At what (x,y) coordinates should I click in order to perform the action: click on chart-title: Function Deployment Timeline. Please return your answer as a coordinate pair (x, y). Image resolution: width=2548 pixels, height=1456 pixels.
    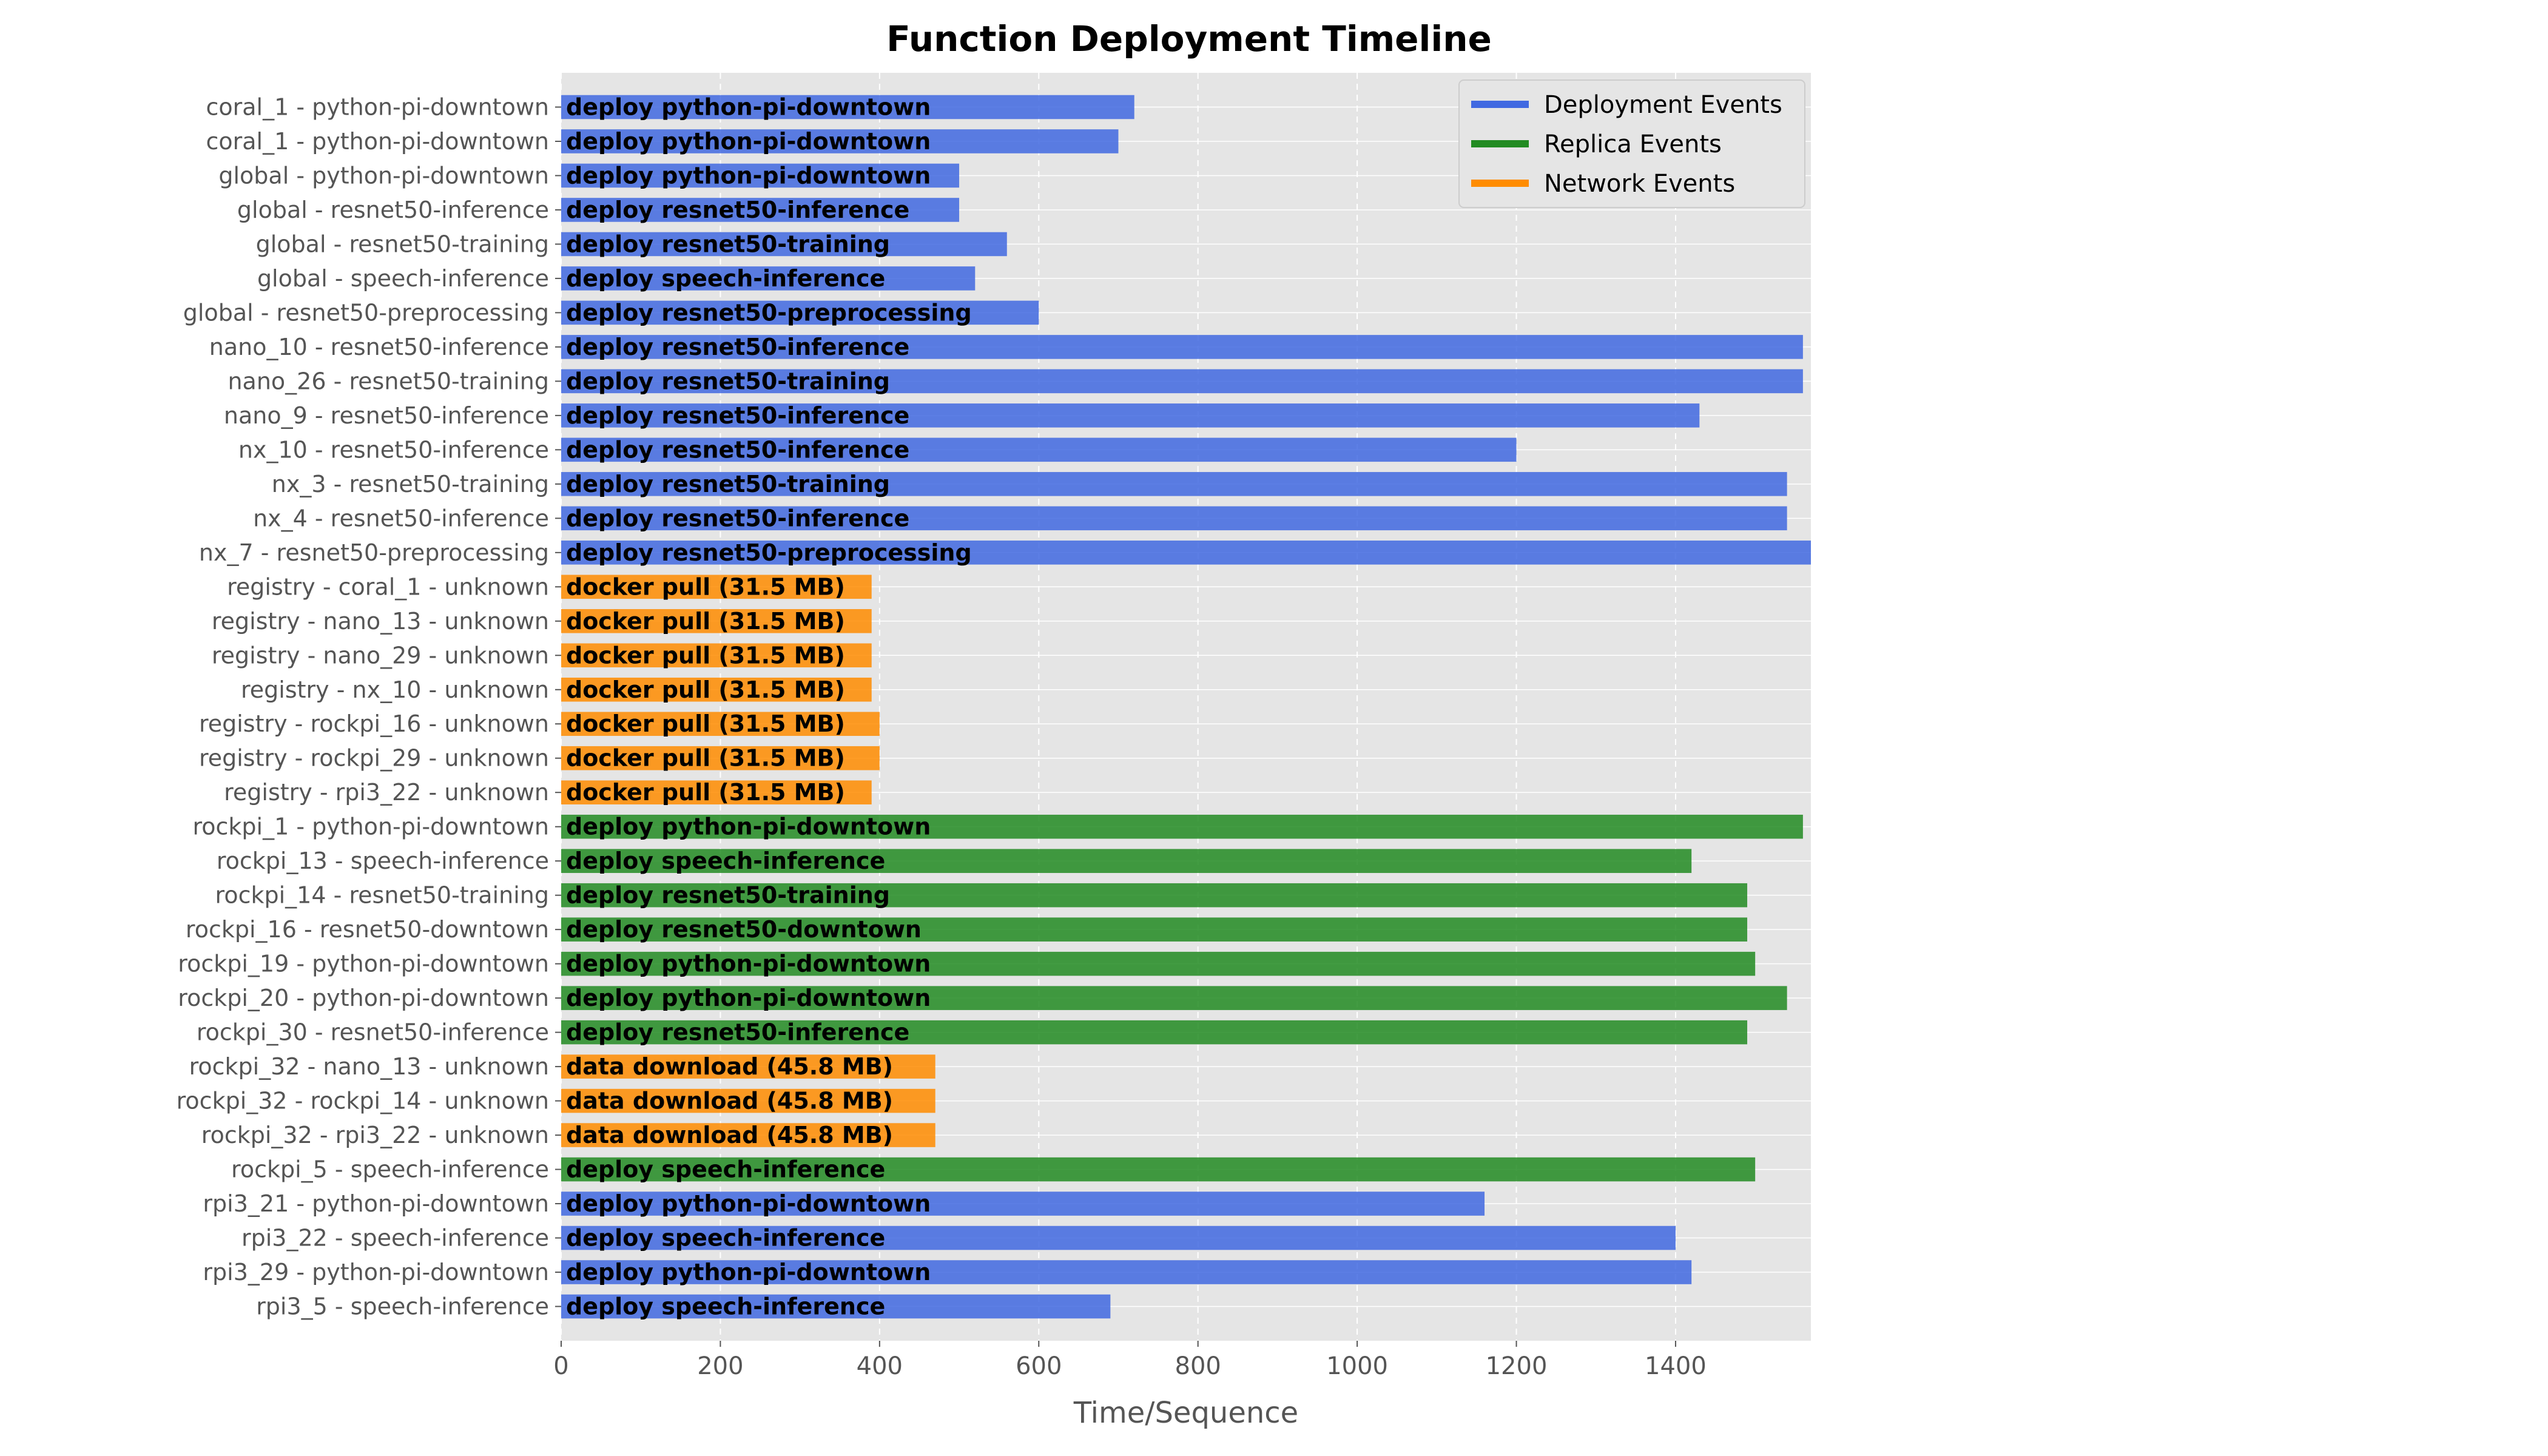
    Looking at the image, I should click on (1189, 38).